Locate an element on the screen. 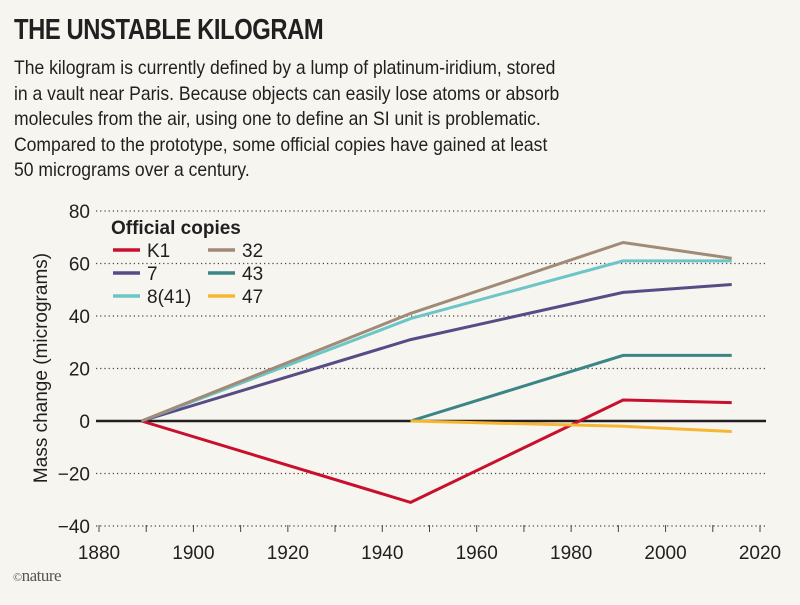 Image resolution: width=800 pixels, height=605 pixels. x-tick-label: 1960 is located at coordinates (477, 553).